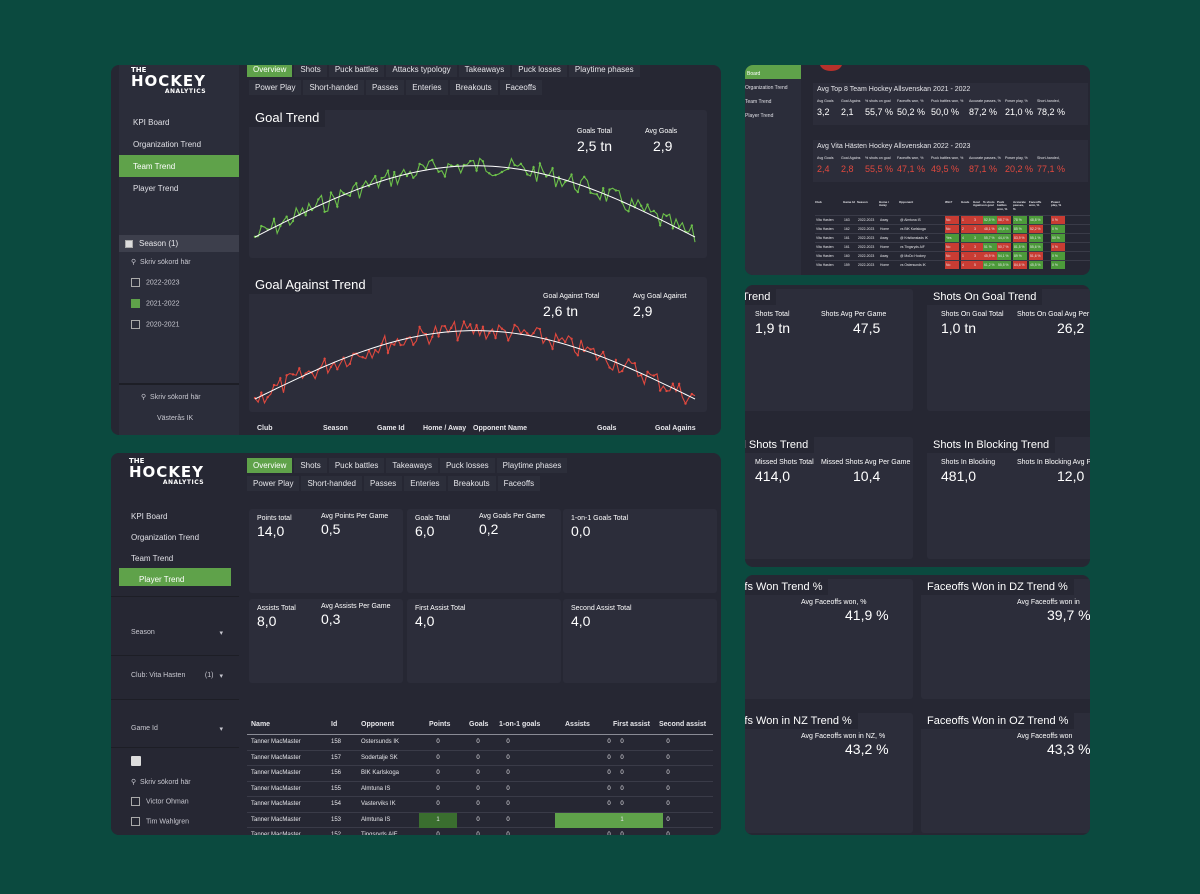  I want to click on kpi-col-header: Game Id, so click(849, 202).